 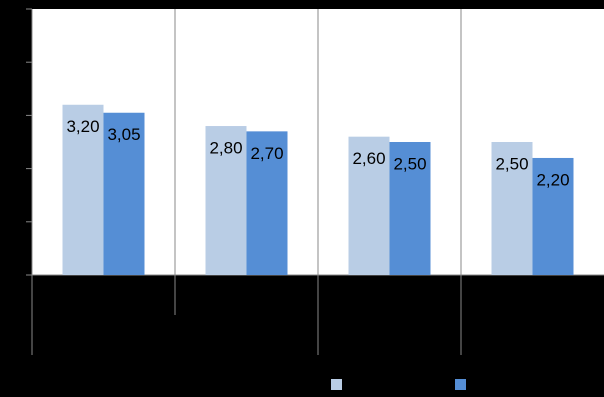 I want to click on data-label: 2,70, so click(x=266, y=153).